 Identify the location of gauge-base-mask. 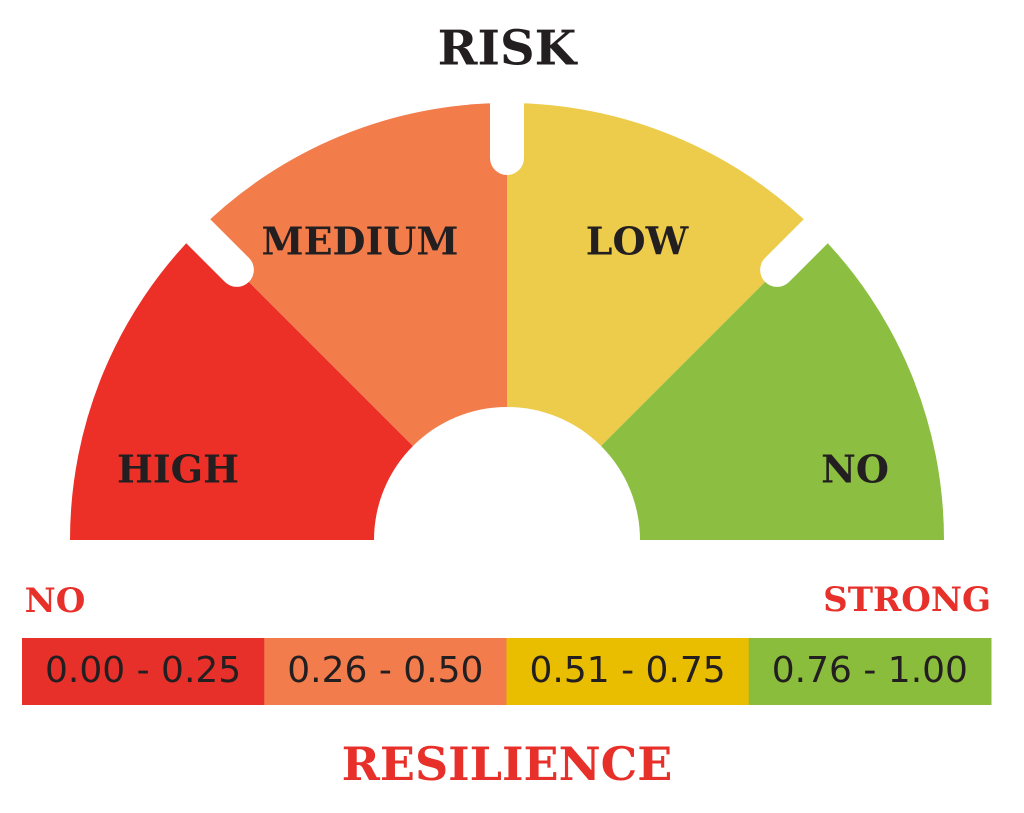
(512, 550).